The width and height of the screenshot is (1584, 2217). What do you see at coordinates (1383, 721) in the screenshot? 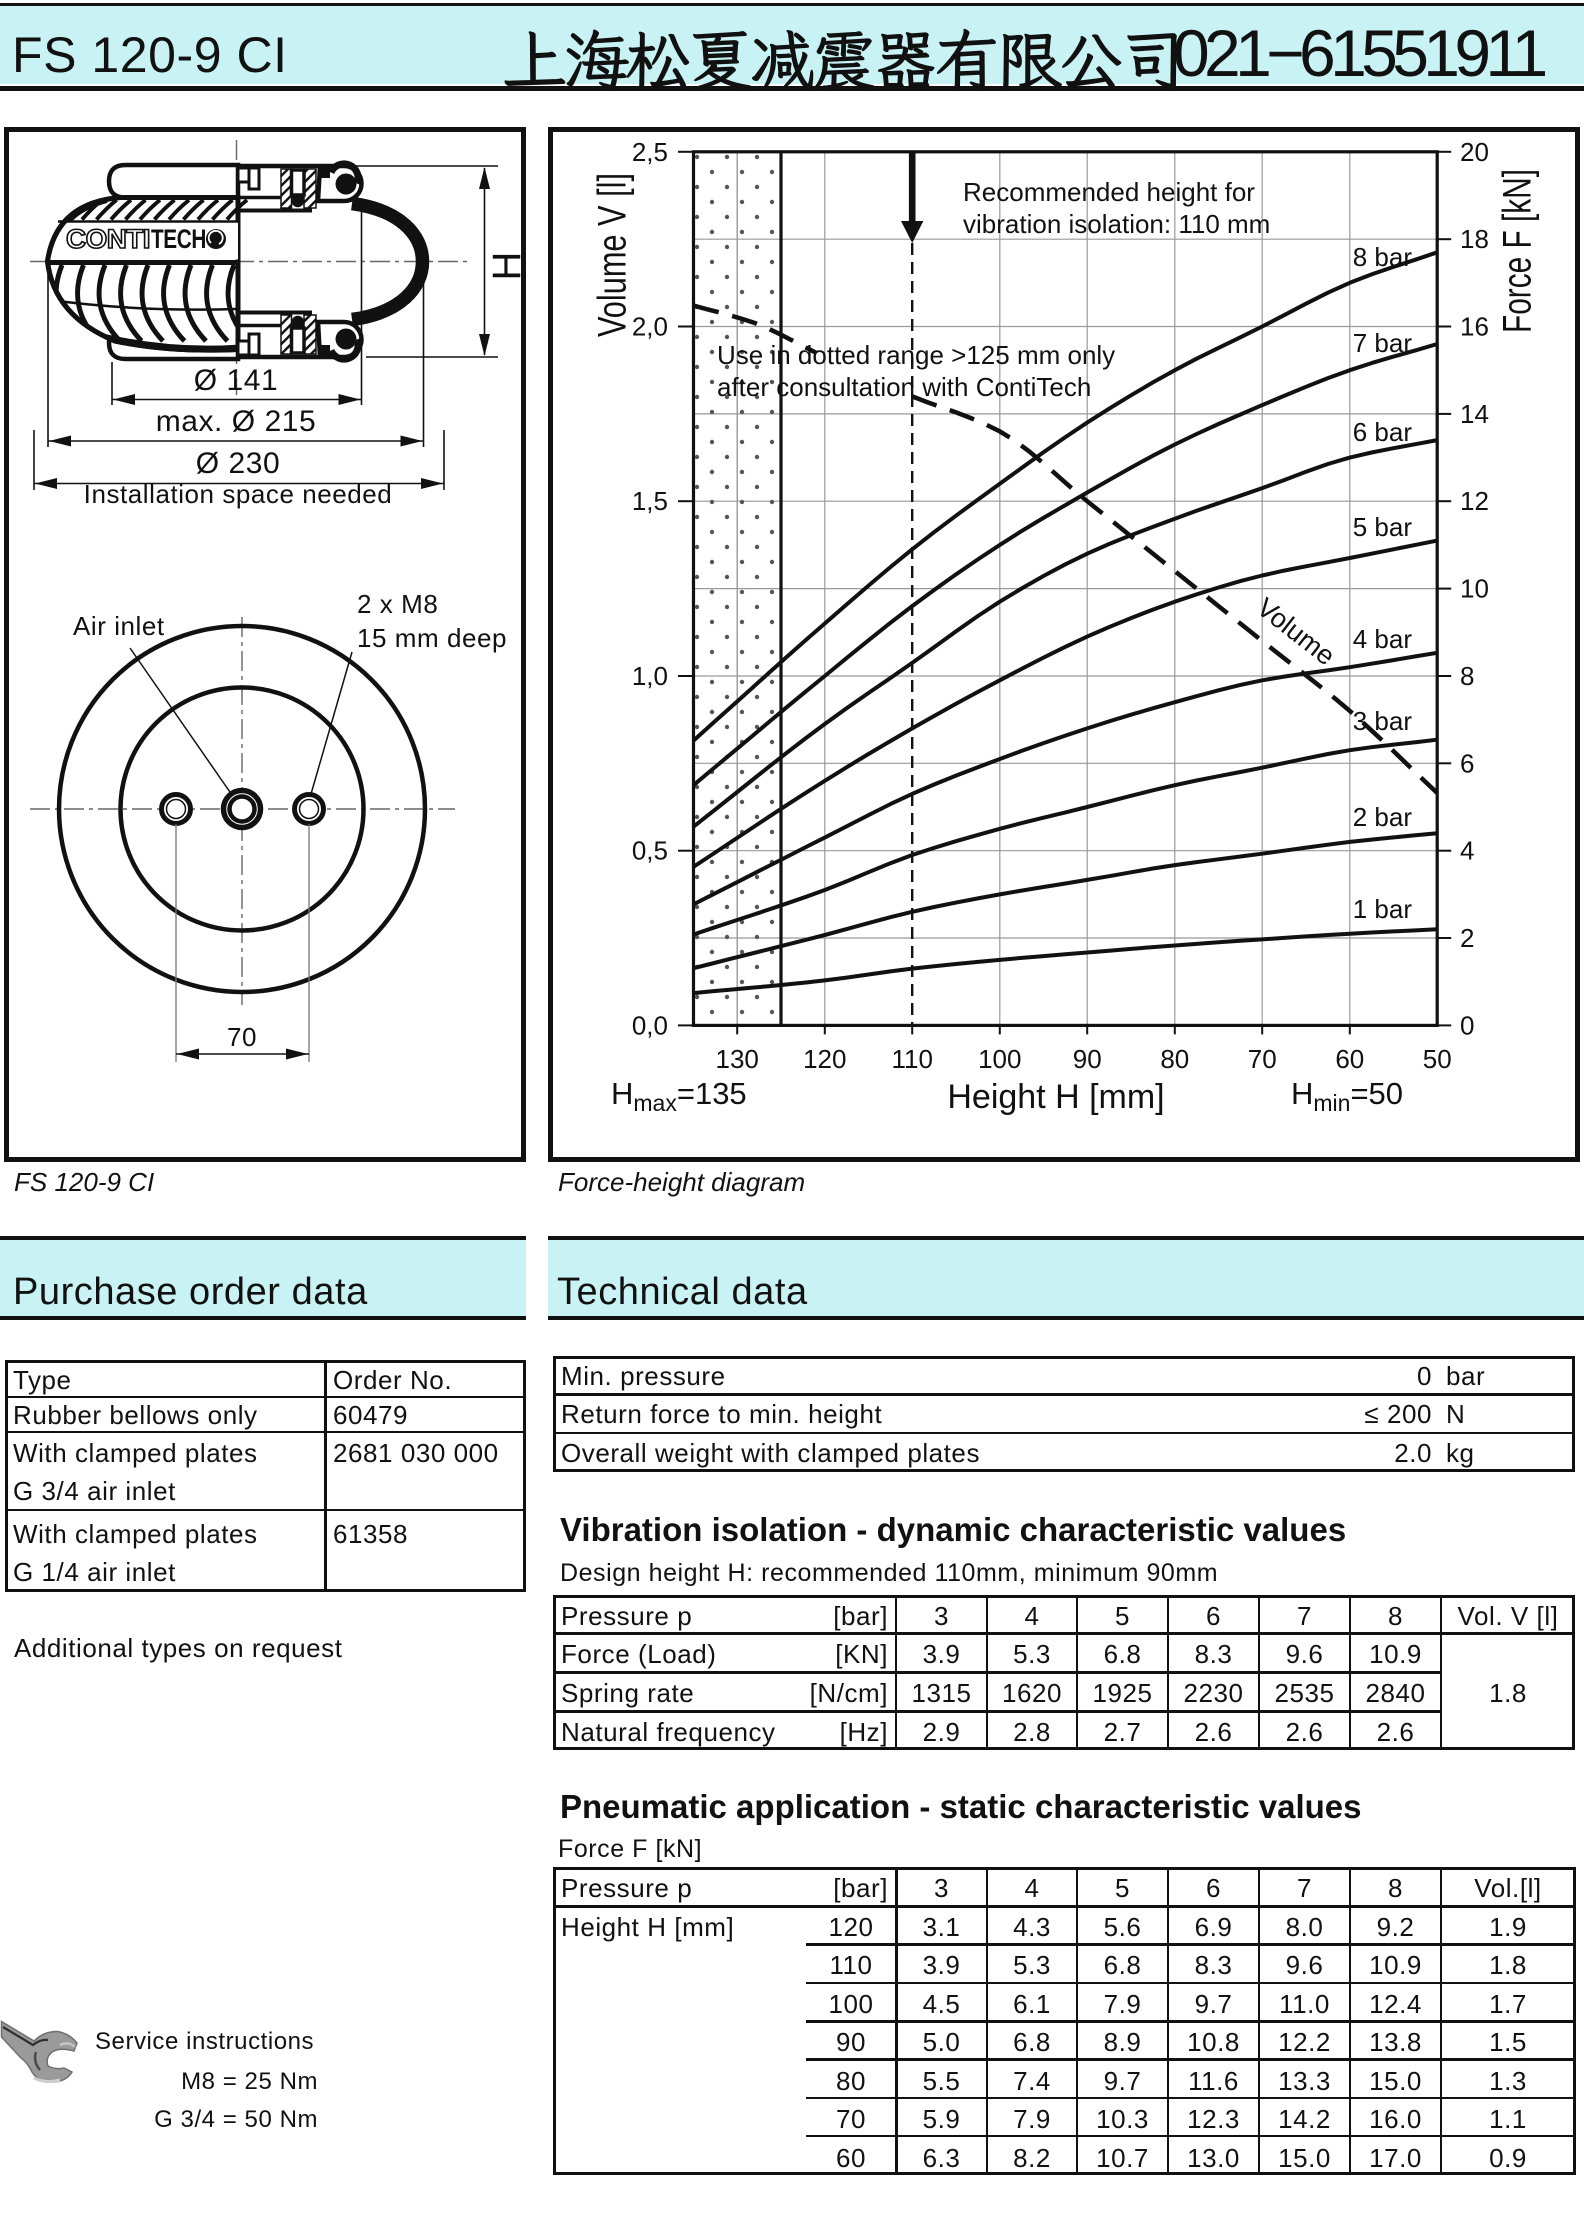
I see `svg-text: 3 bar` at bounding box center [1383, 721].